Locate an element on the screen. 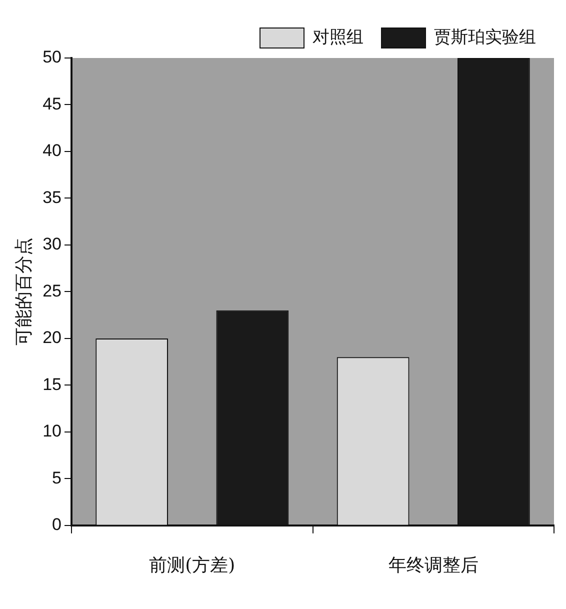 The width and height of the screenshot is (566, 609). x-tick-label: 前测(方差) is located at coordinates (192, 565).